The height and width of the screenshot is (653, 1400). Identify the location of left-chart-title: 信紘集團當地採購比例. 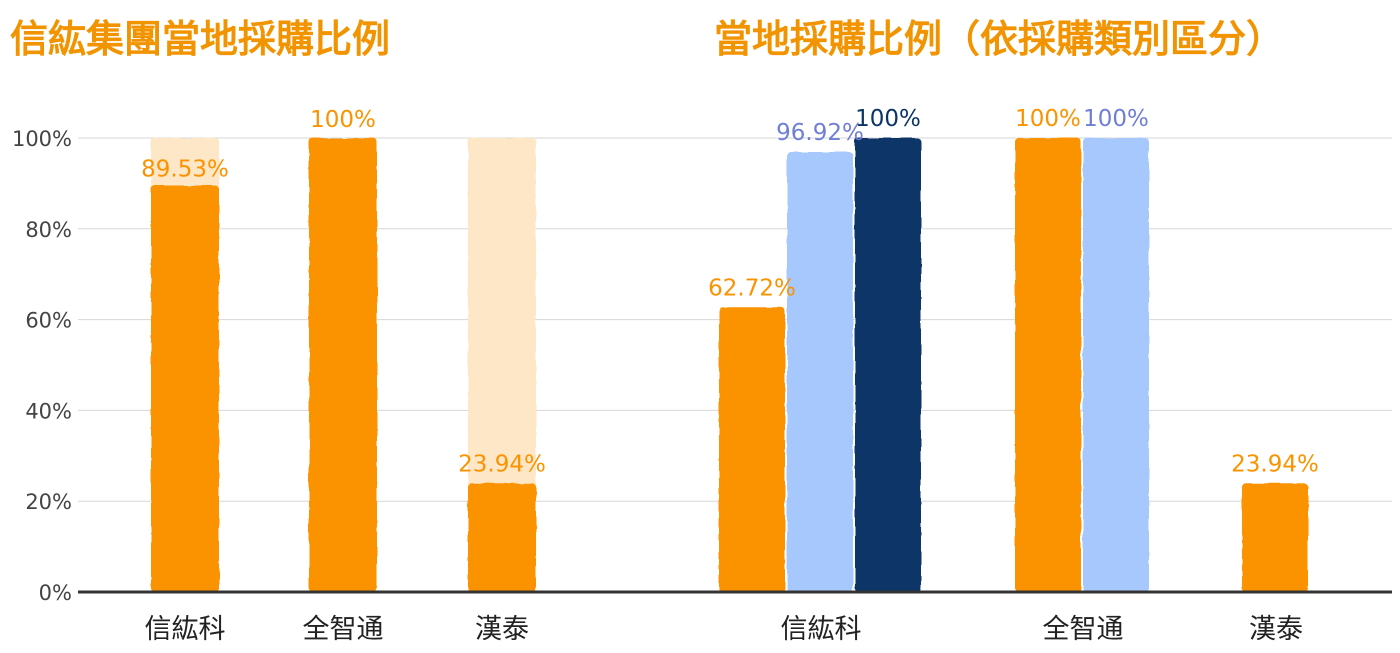
(200, 39).